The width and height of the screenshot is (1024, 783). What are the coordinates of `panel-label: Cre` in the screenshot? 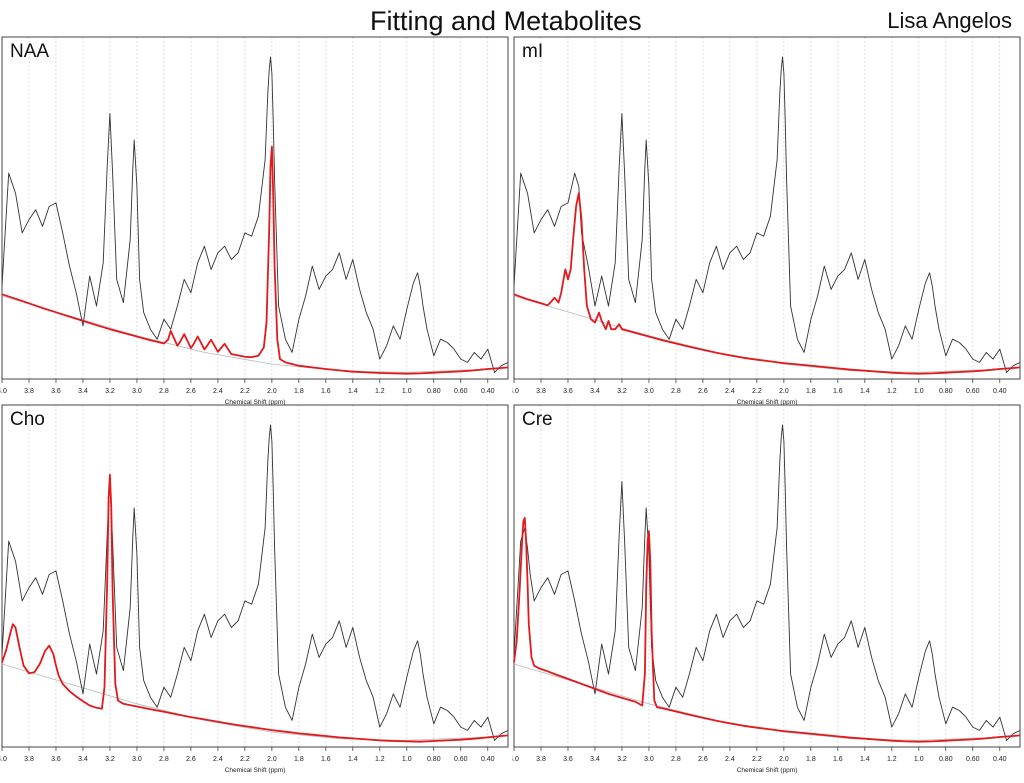 It's located at (537, 419).